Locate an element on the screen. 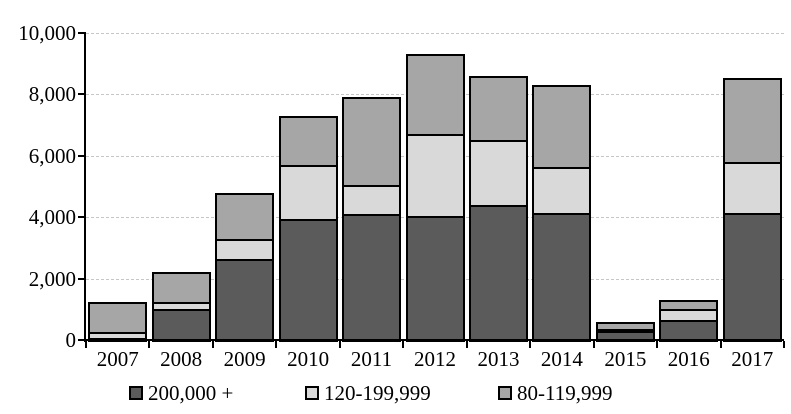 This screenshot has height=414, width=791. bar-segment-2008-series2 is located at coordinates (181, 288).